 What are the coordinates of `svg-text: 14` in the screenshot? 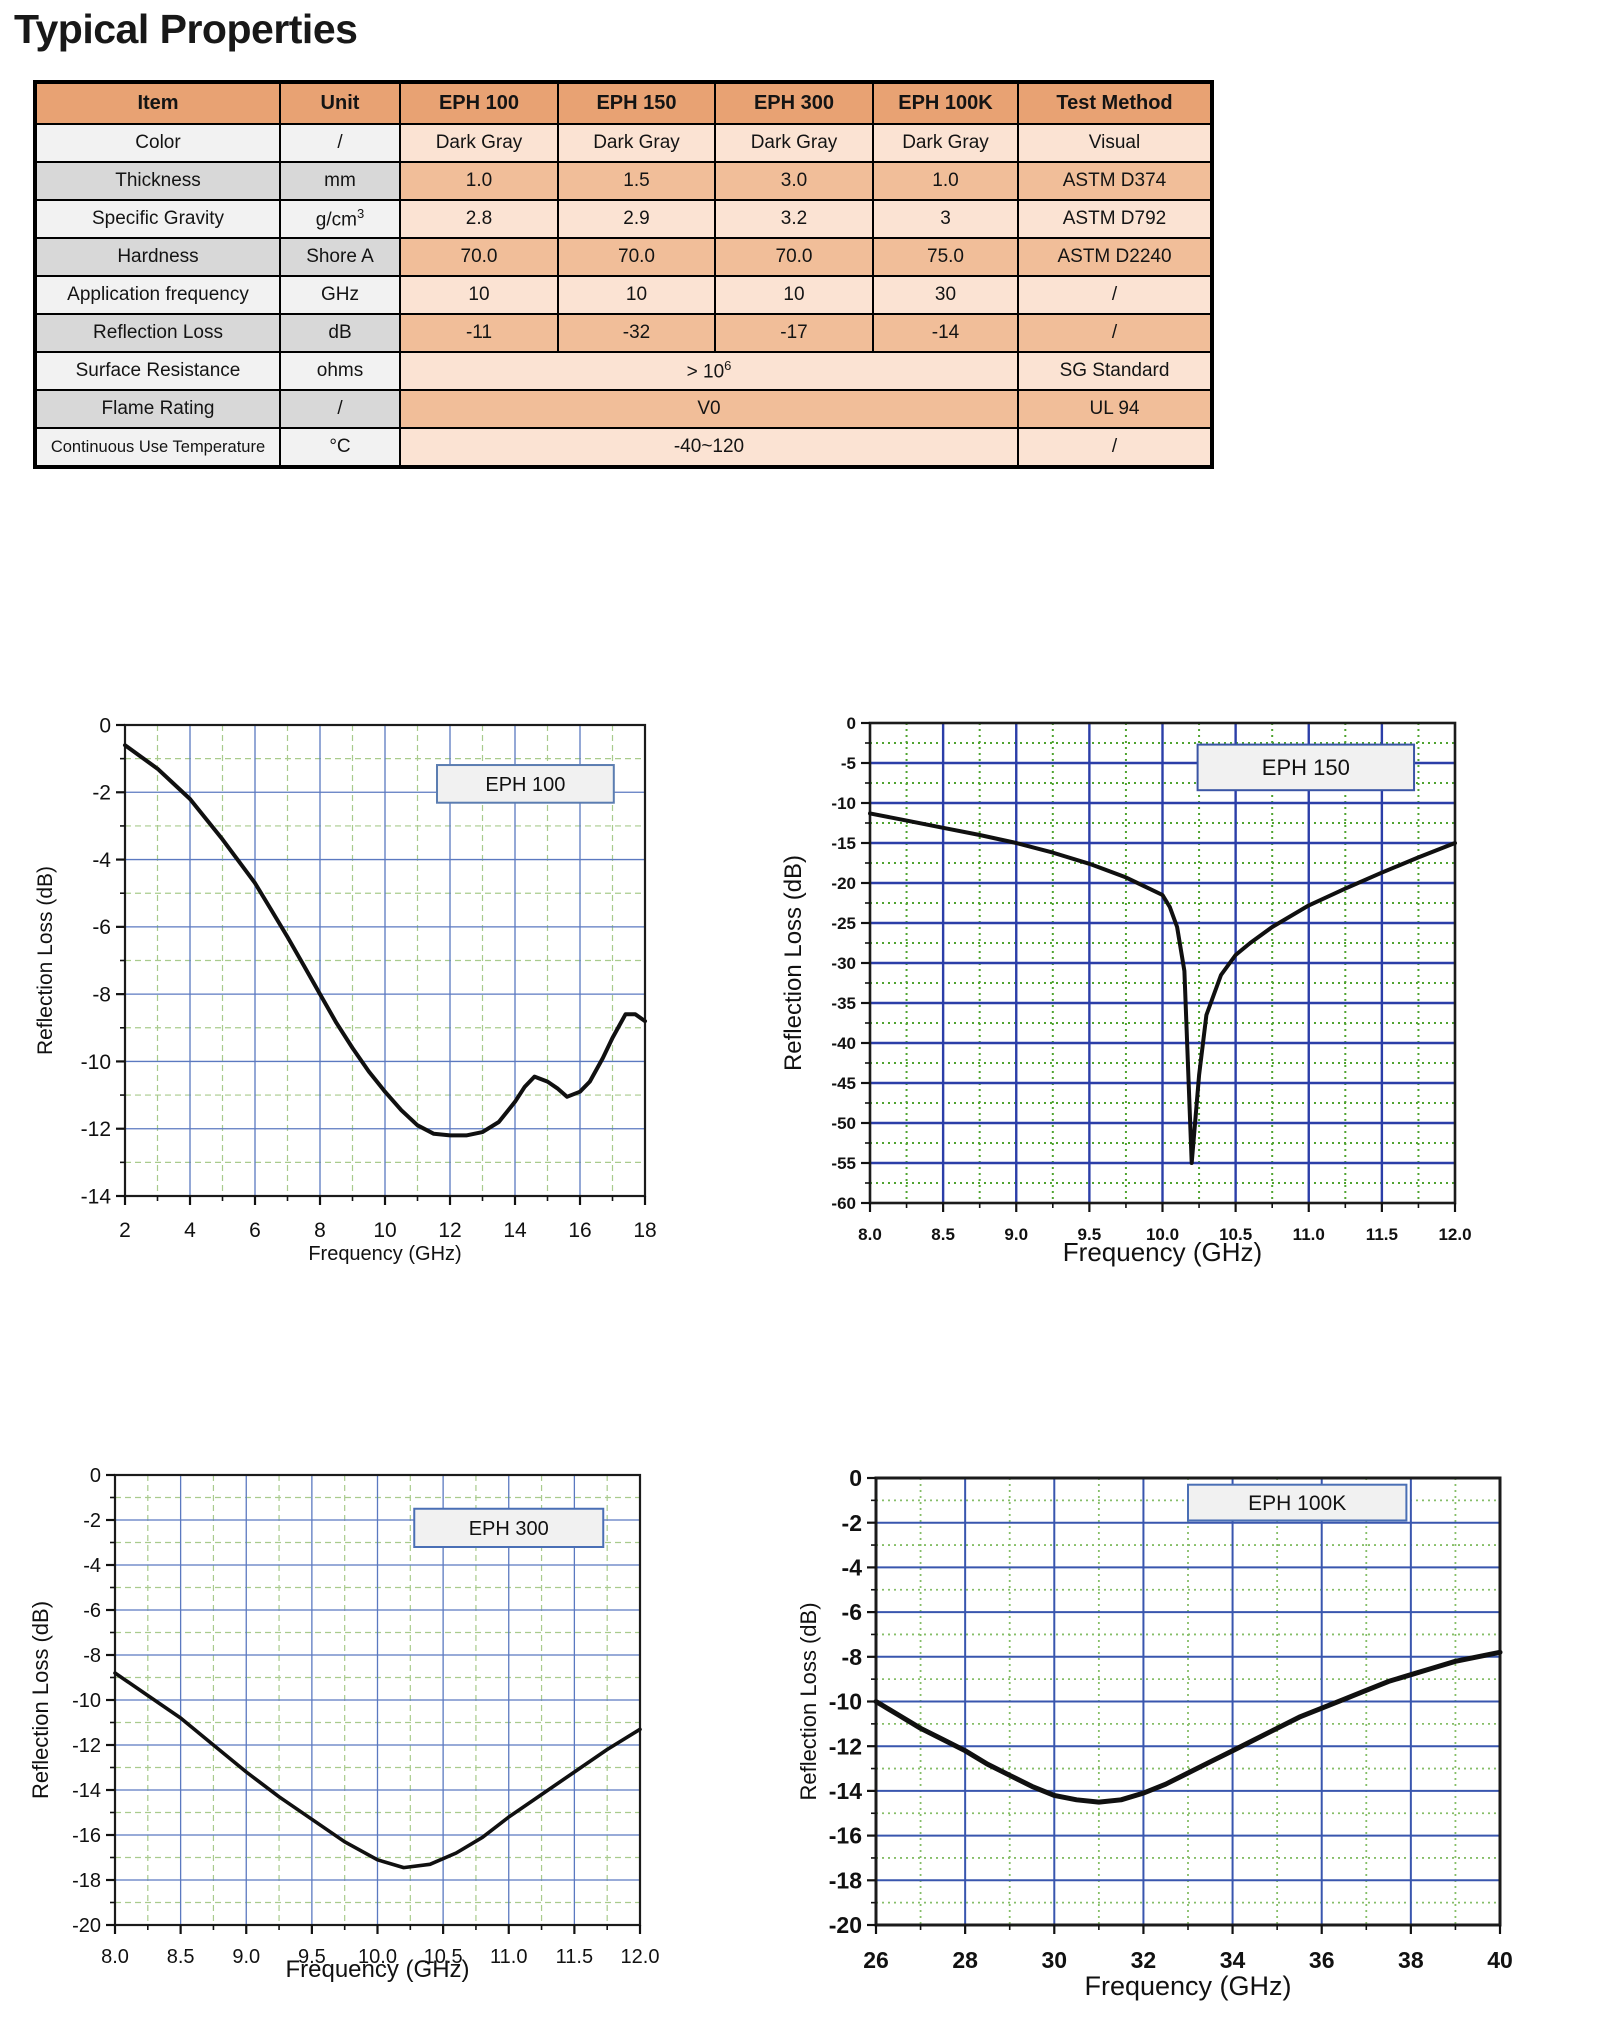 It's located at (515, 1230).